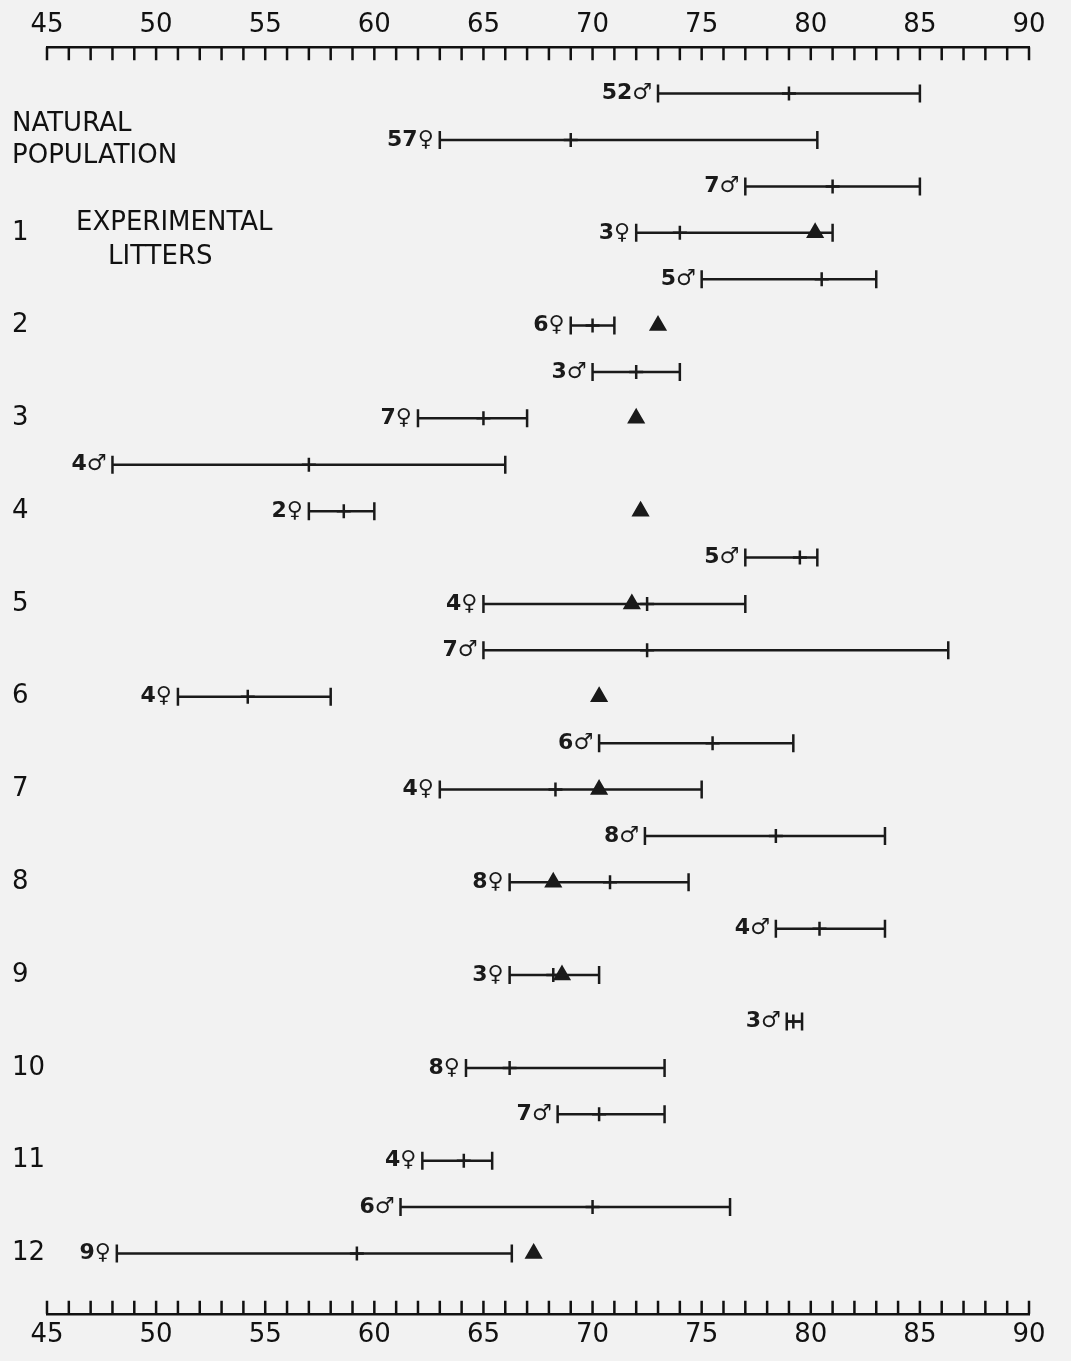  I want to click on x2-tick-label: 45, so click(47, 1333).